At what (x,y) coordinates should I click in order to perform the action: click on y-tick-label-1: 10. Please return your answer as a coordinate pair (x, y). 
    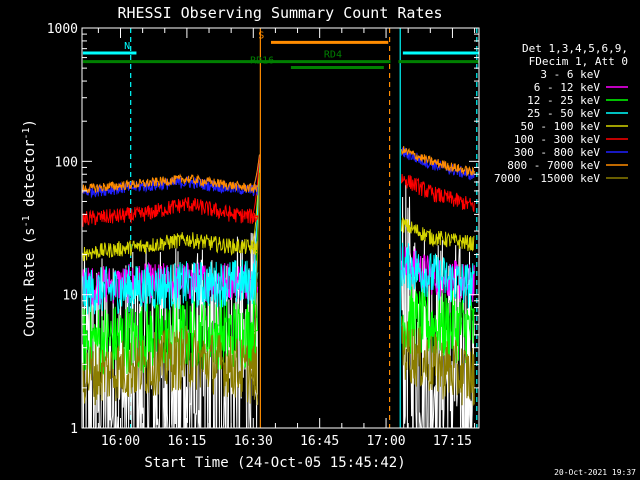
    Looking at the image, I should click on (70, 296).